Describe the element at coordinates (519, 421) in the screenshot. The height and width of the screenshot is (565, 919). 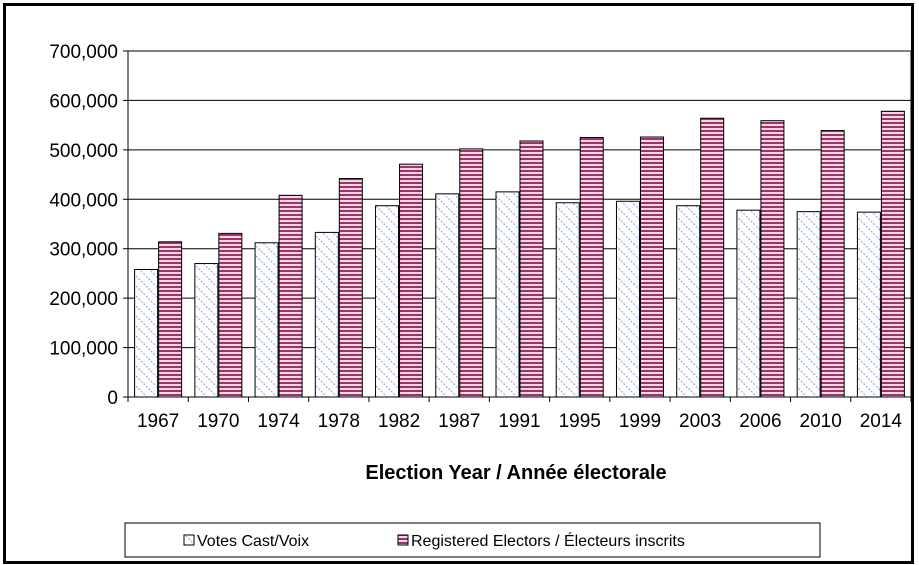
I see `x-tick-label: 1991` at that location.